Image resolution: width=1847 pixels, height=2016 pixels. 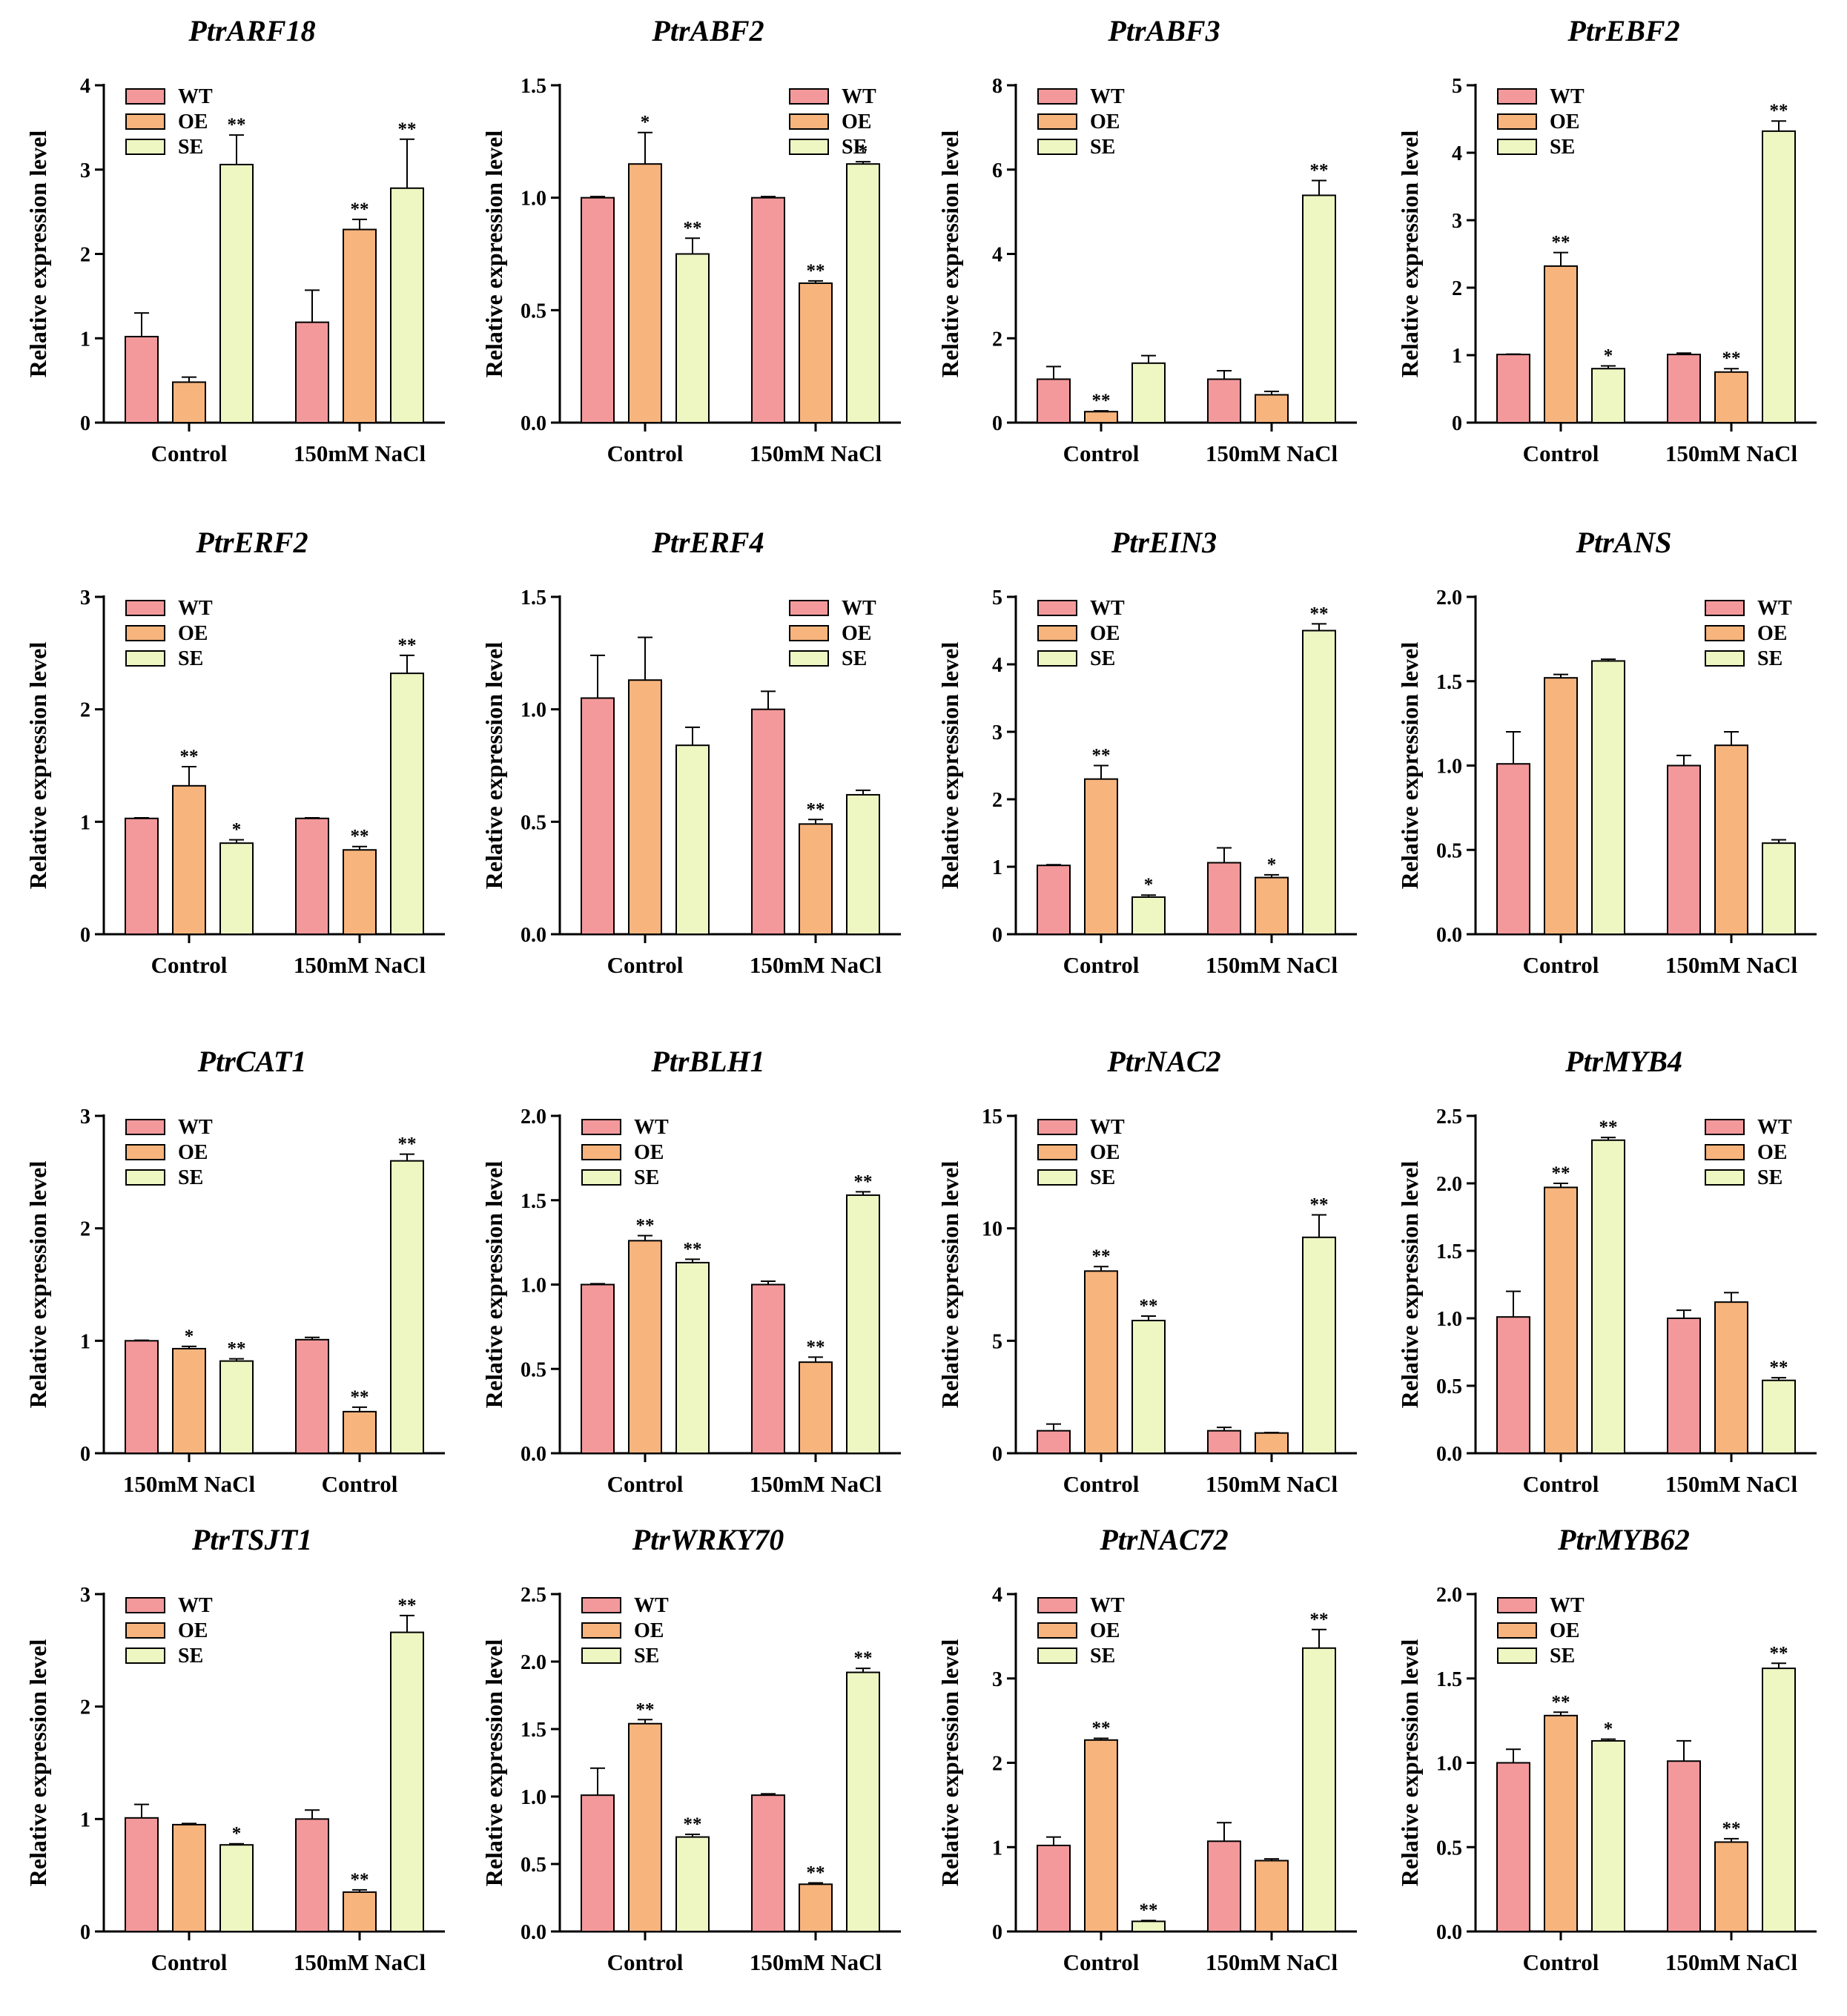 What do you see at coordinates (533, 1662) in the screenshot?
I see `y-tick-label: 2.0` at bounding box center [533, 1662].